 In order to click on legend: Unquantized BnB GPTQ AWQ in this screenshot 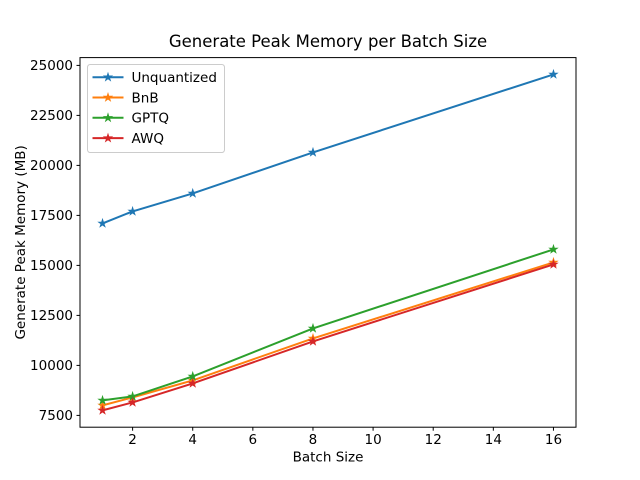, I will do `click(156, 108)`.